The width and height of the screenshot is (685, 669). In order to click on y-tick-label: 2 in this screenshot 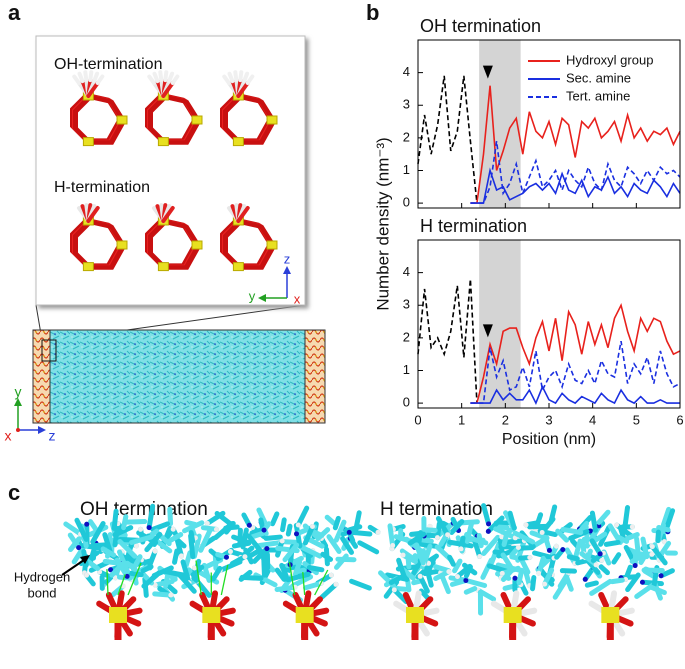, I will do `click(406, 136)`.